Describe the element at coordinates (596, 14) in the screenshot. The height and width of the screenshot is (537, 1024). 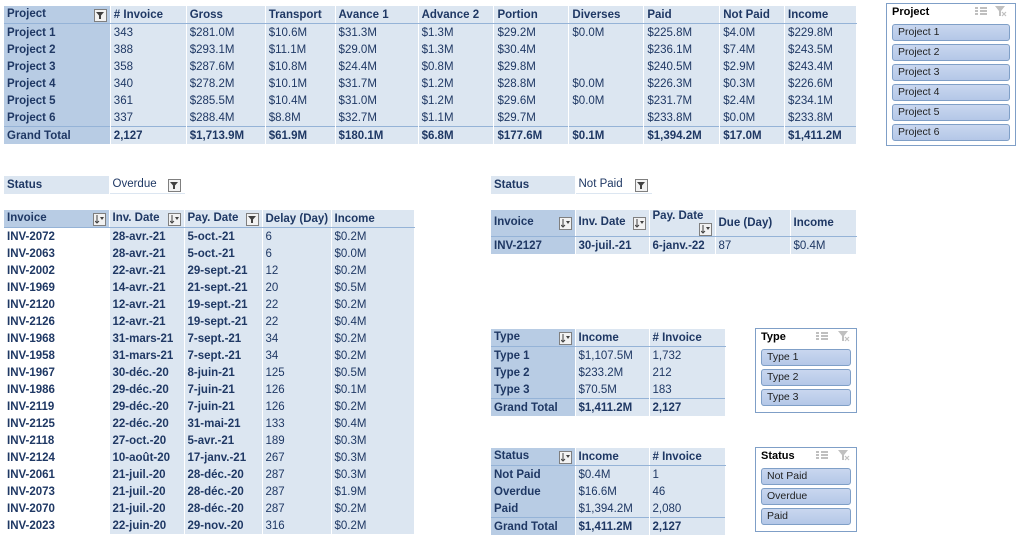
I see `column-header-label: Diverses` at that location.